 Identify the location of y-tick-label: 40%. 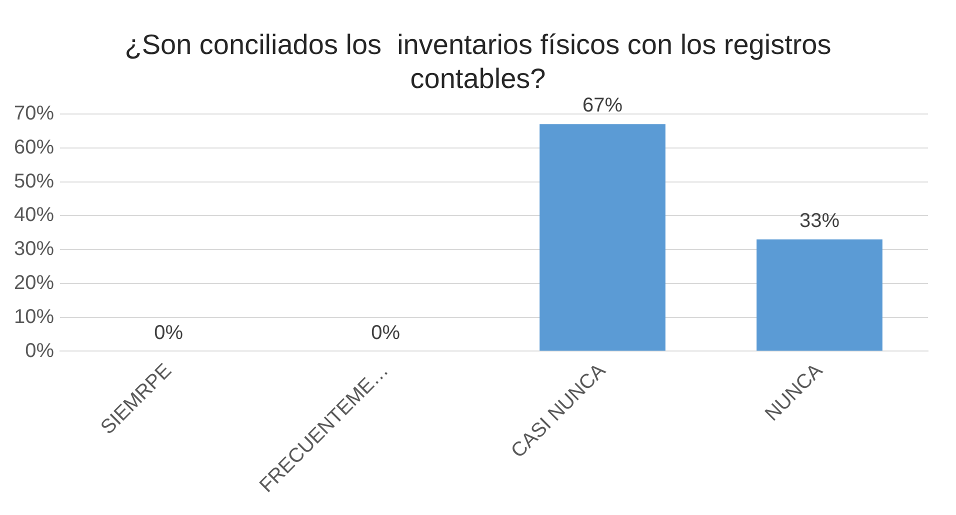
(34, 215).